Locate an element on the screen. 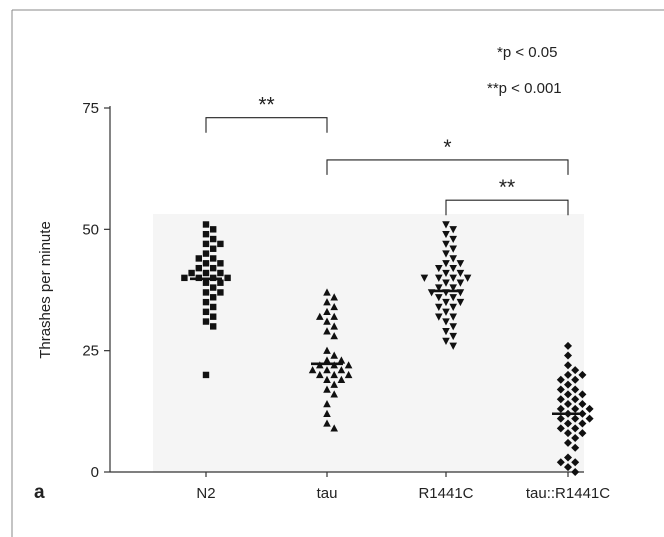  x-ticks: N2 tau R1441C tau::R1441C is located at coordinates (403, 487).